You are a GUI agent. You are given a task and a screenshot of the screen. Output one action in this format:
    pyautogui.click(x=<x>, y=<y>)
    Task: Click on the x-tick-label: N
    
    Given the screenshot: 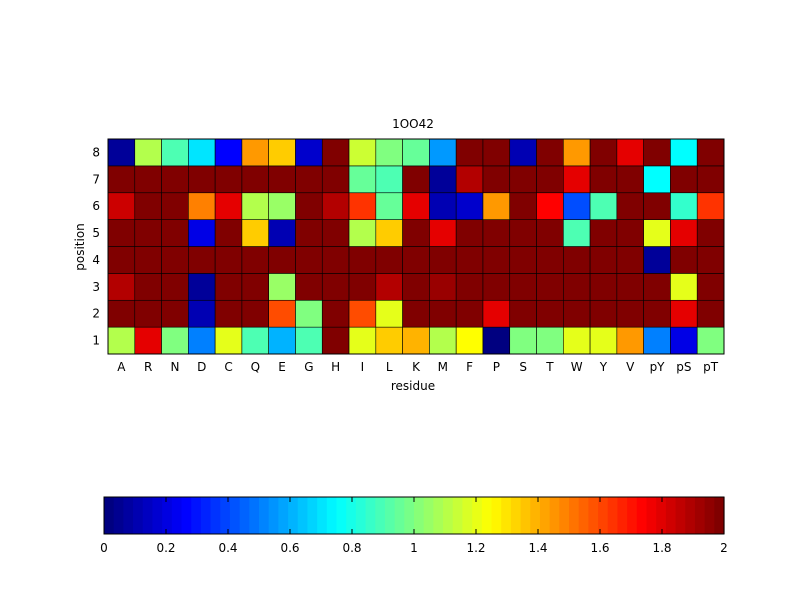 What is the action you would take?
    pyautogui.click(x=174, y=367)
    